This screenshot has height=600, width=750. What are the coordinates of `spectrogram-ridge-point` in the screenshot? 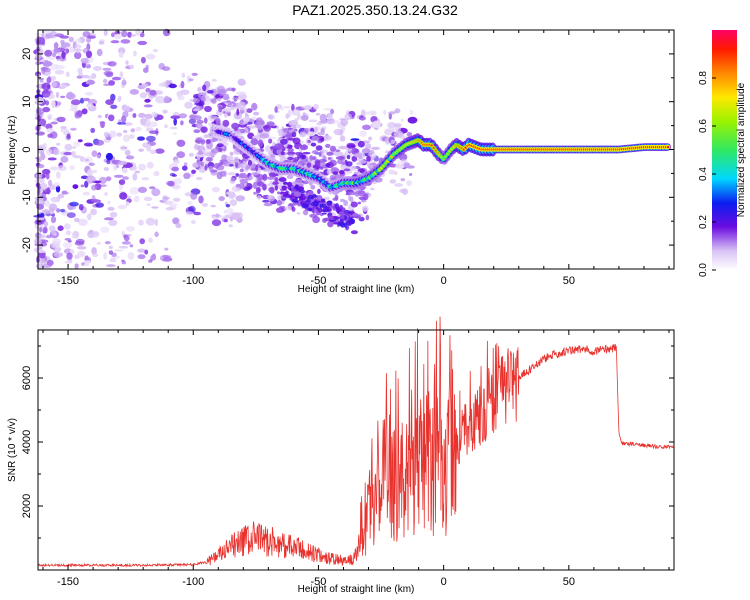 It's located at (433, 147).